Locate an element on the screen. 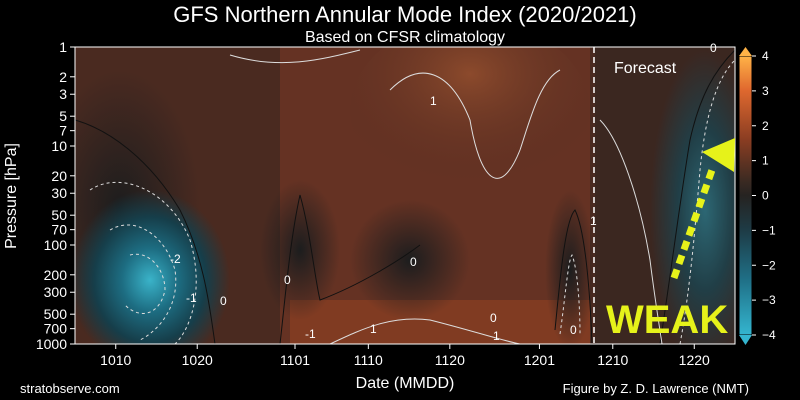 Image resolution: width=800 pixels, height=400 pixels. colorbar-bottom-cap is located at coordinates (745, 340).